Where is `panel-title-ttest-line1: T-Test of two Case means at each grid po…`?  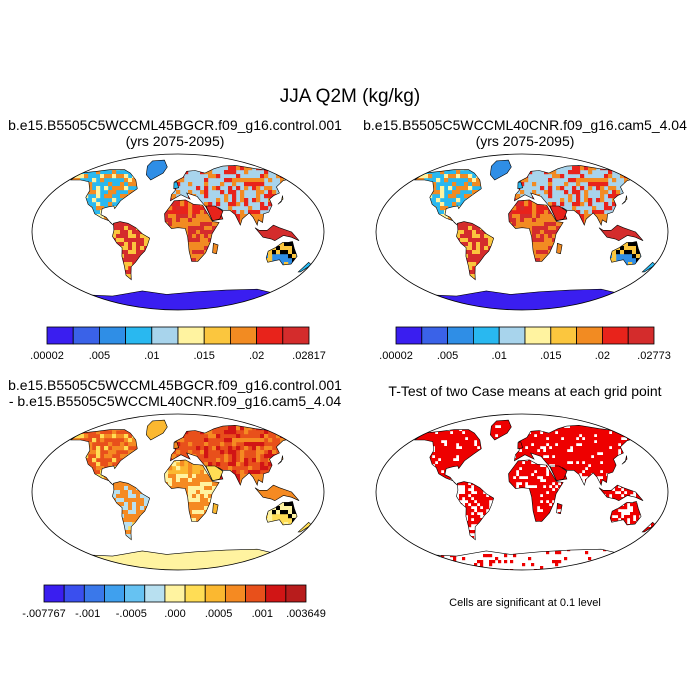 panel-title-ttest-line1: T-Test of two Case means at each grid po… is located at coordinates (525, 391).